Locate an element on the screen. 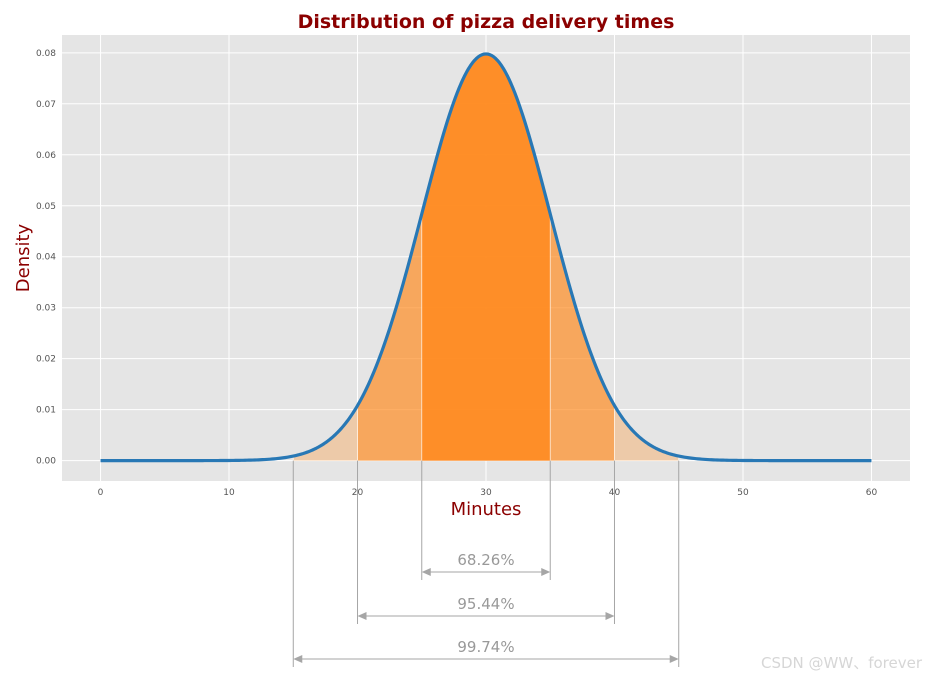 This screenshot has width=926, height=677. y-tick-label: 0.07 is located at coordinates (46, 105).